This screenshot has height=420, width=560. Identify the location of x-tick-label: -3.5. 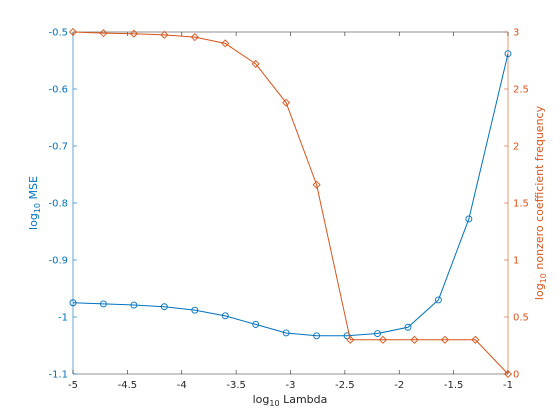
(236, 385).